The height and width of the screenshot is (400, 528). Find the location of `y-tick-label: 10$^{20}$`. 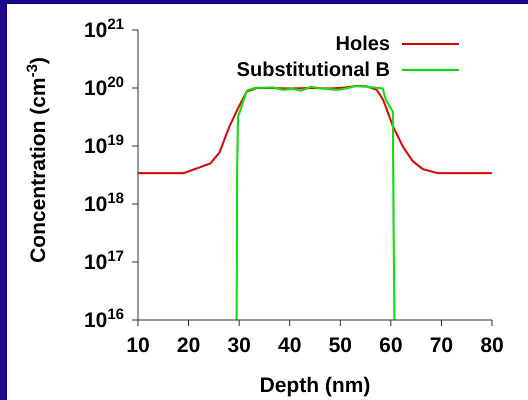

y-tick-label: 10$^{20}$ is located at coordinates (104, 87).